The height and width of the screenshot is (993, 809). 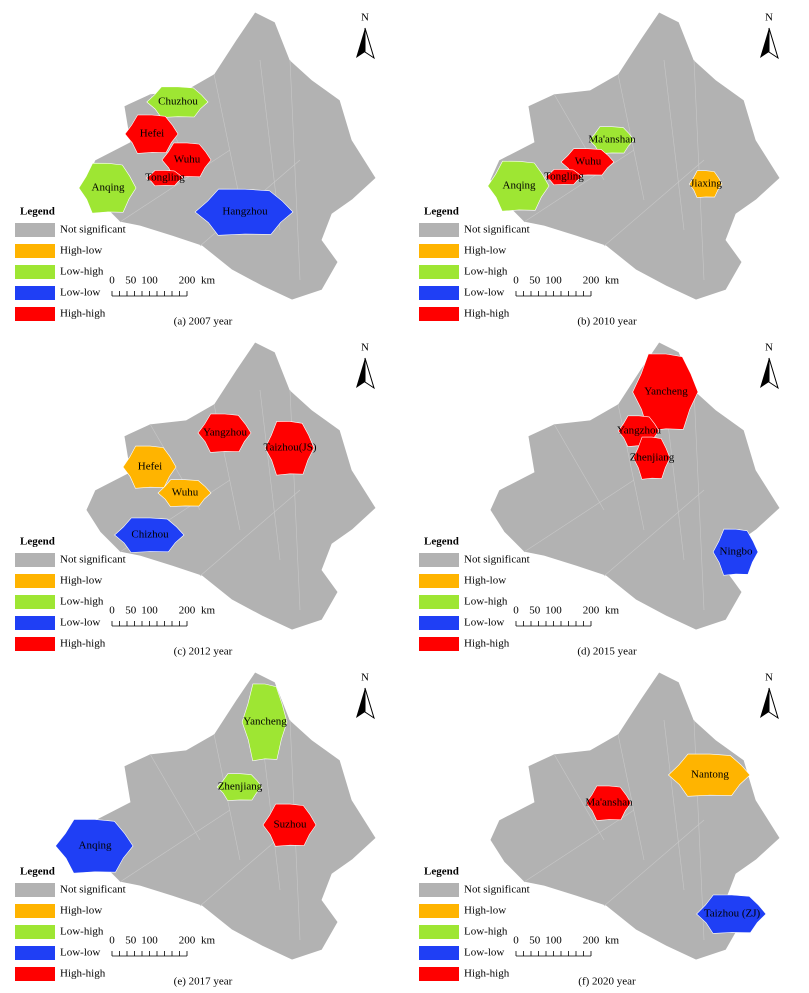 I want to click on region-label: Nantong, so click(x=710, y=775).